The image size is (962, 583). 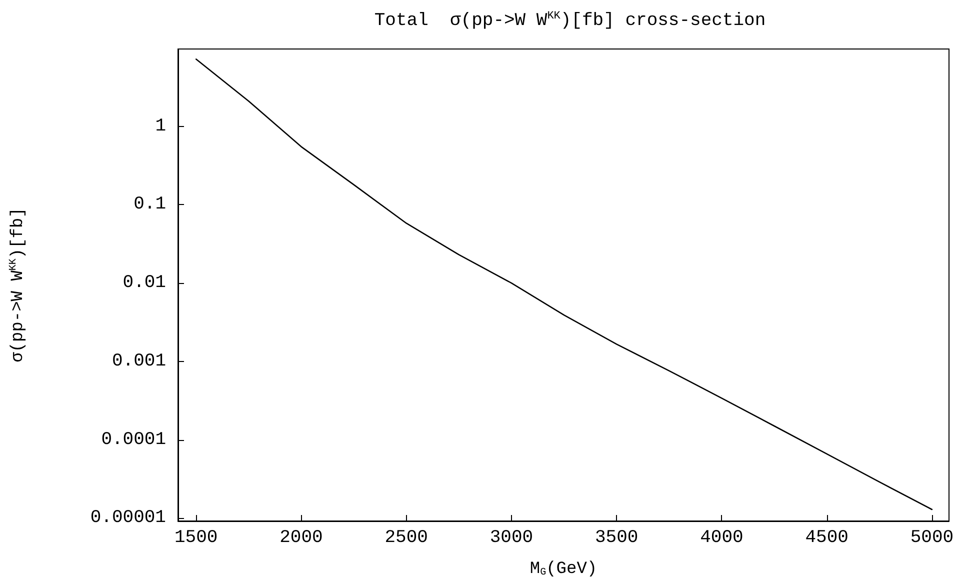 I want to click on x-axis-title: MG(GeV), so click(x=564, y=569).